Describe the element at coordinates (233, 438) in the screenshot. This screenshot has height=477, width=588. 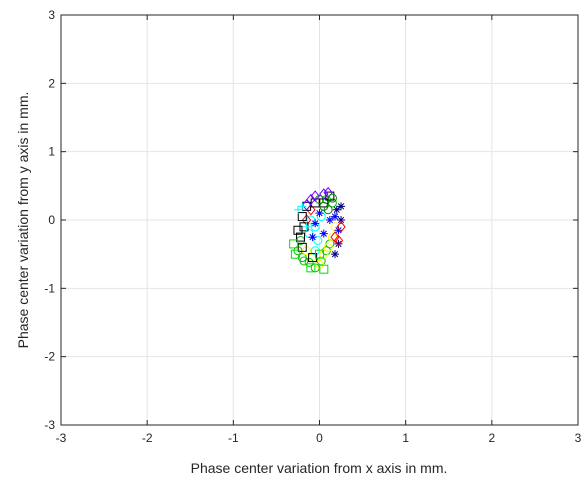
I see `x-tick-label: -1` at that location.